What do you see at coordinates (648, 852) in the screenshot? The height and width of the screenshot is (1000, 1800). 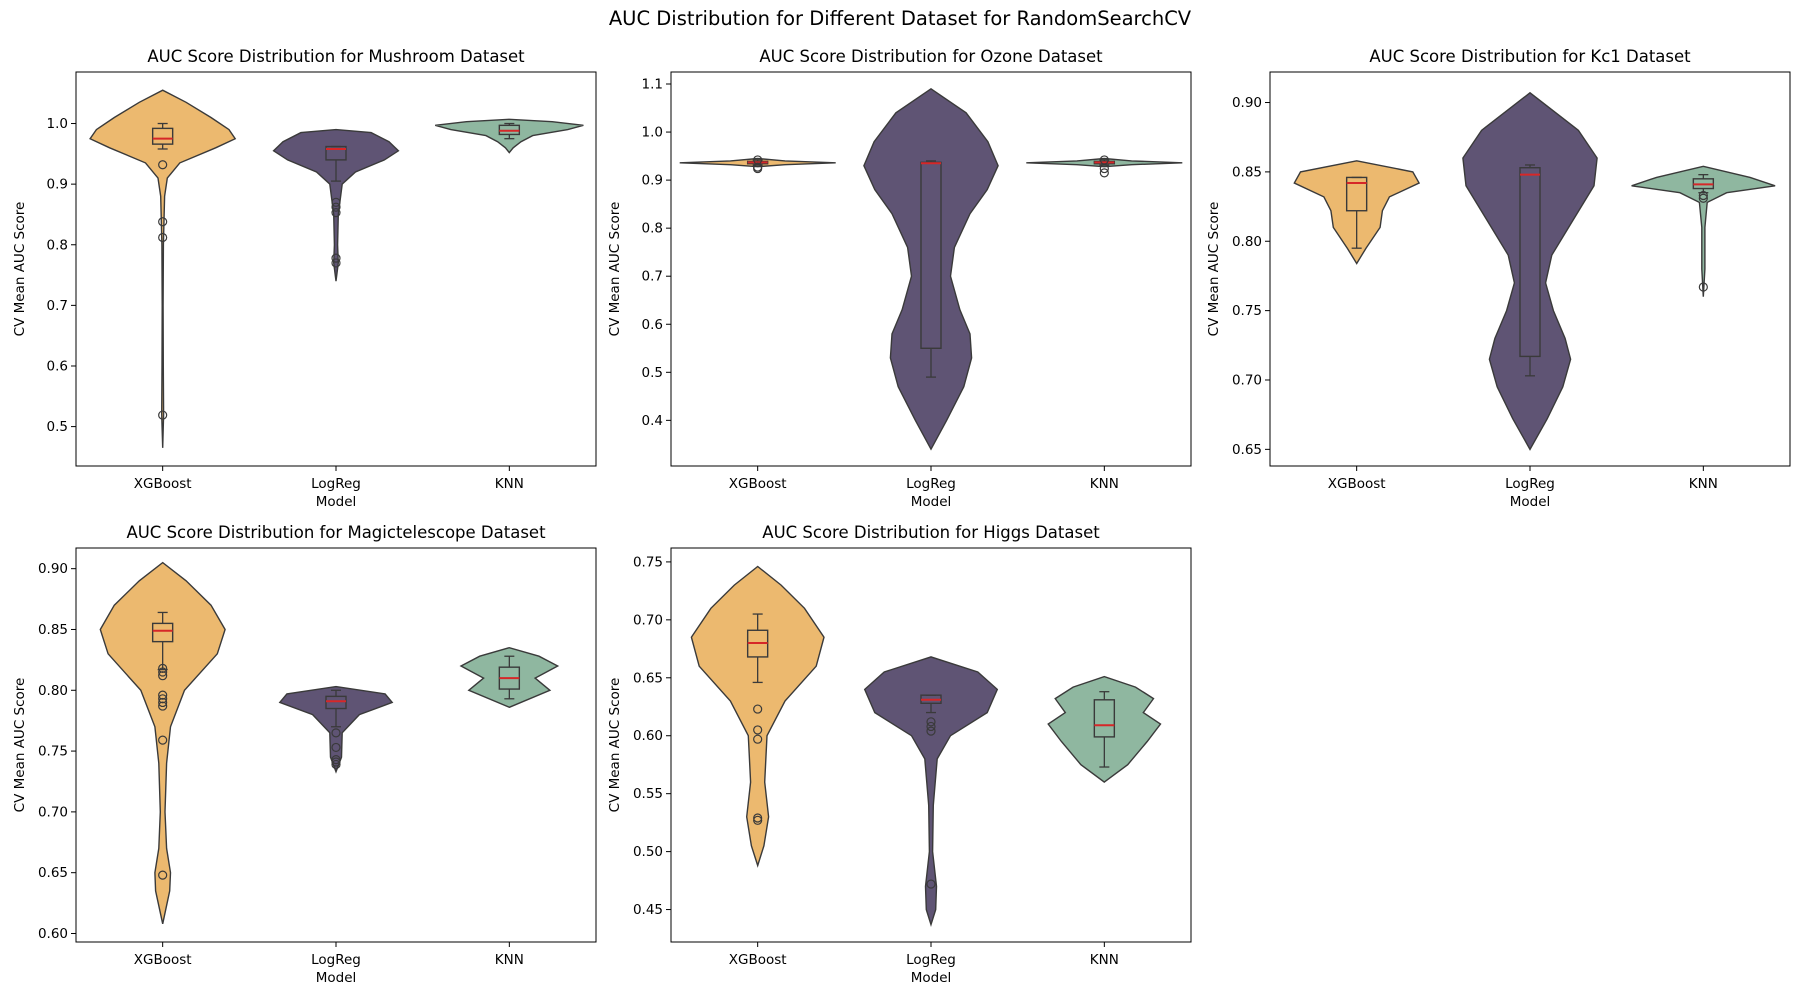 I see `y-tick-label: 0.50` at bounding box center [648, 852].